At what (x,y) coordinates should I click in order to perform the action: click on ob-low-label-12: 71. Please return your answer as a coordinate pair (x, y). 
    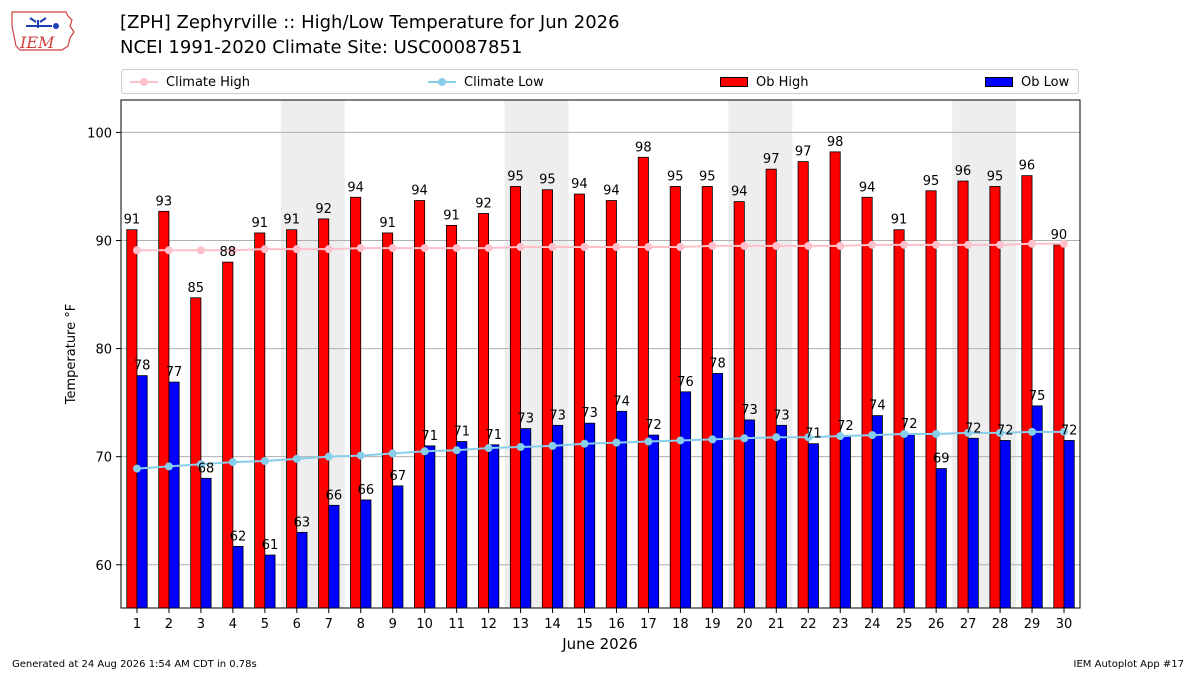
    Looking at the image, I should click on (493, 435).